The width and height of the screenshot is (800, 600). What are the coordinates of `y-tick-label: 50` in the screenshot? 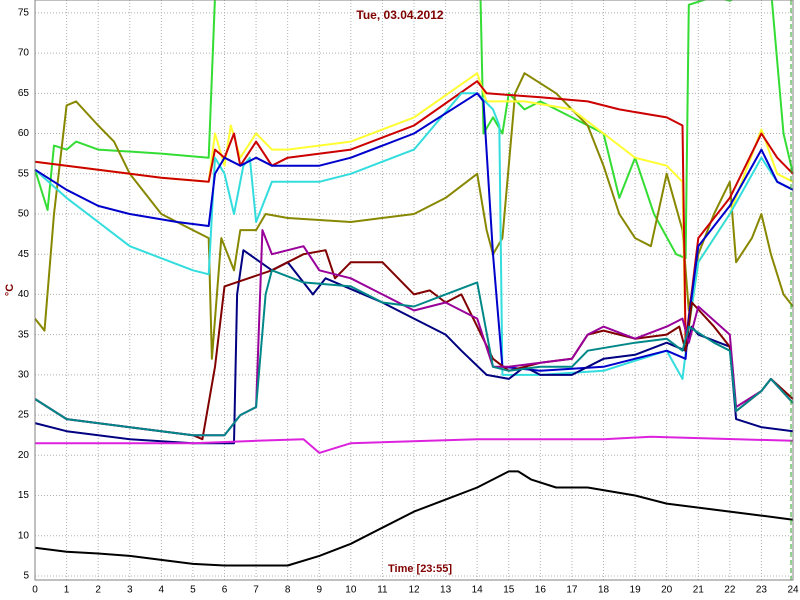 It's located at (24, 214).